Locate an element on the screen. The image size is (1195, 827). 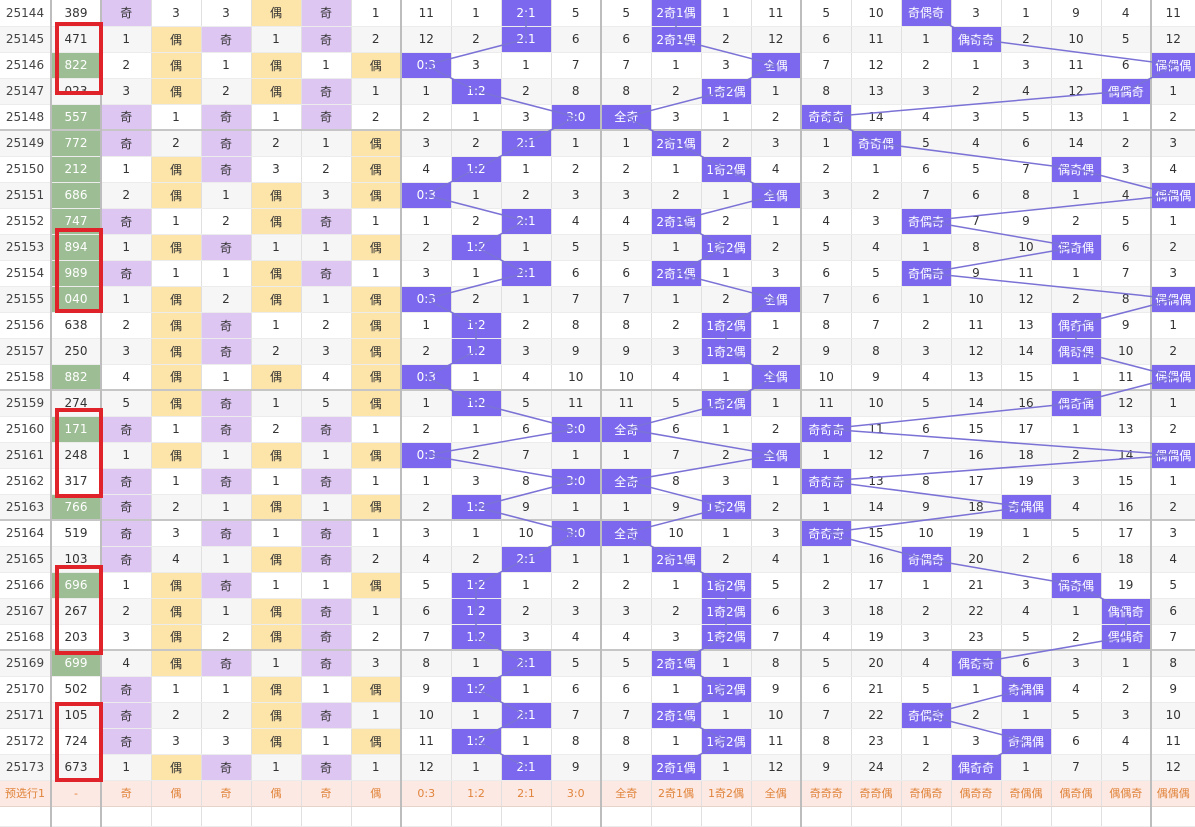
parity-cell: 5 is located at coordinates (326, 403).